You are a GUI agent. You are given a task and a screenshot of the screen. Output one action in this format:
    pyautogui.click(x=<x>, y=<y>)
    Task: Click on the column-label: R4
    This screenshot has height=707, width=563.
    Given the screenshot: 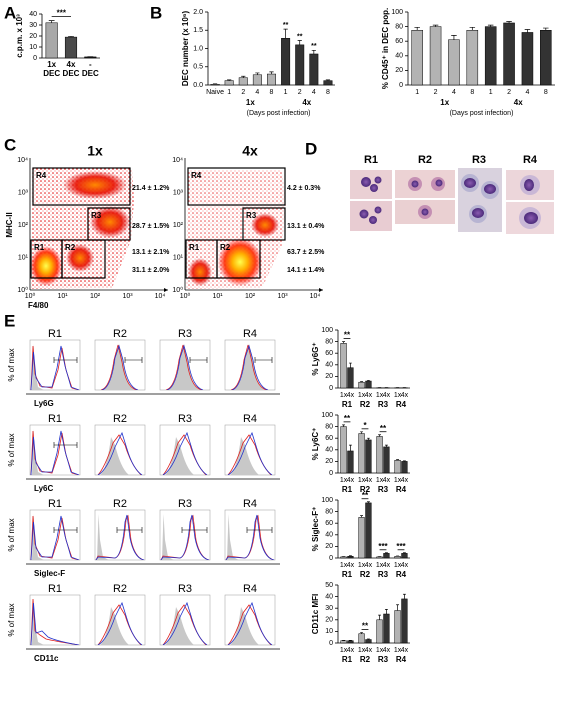 What is the action you would take?
    pyautogui.click(x=250, y=589)
    